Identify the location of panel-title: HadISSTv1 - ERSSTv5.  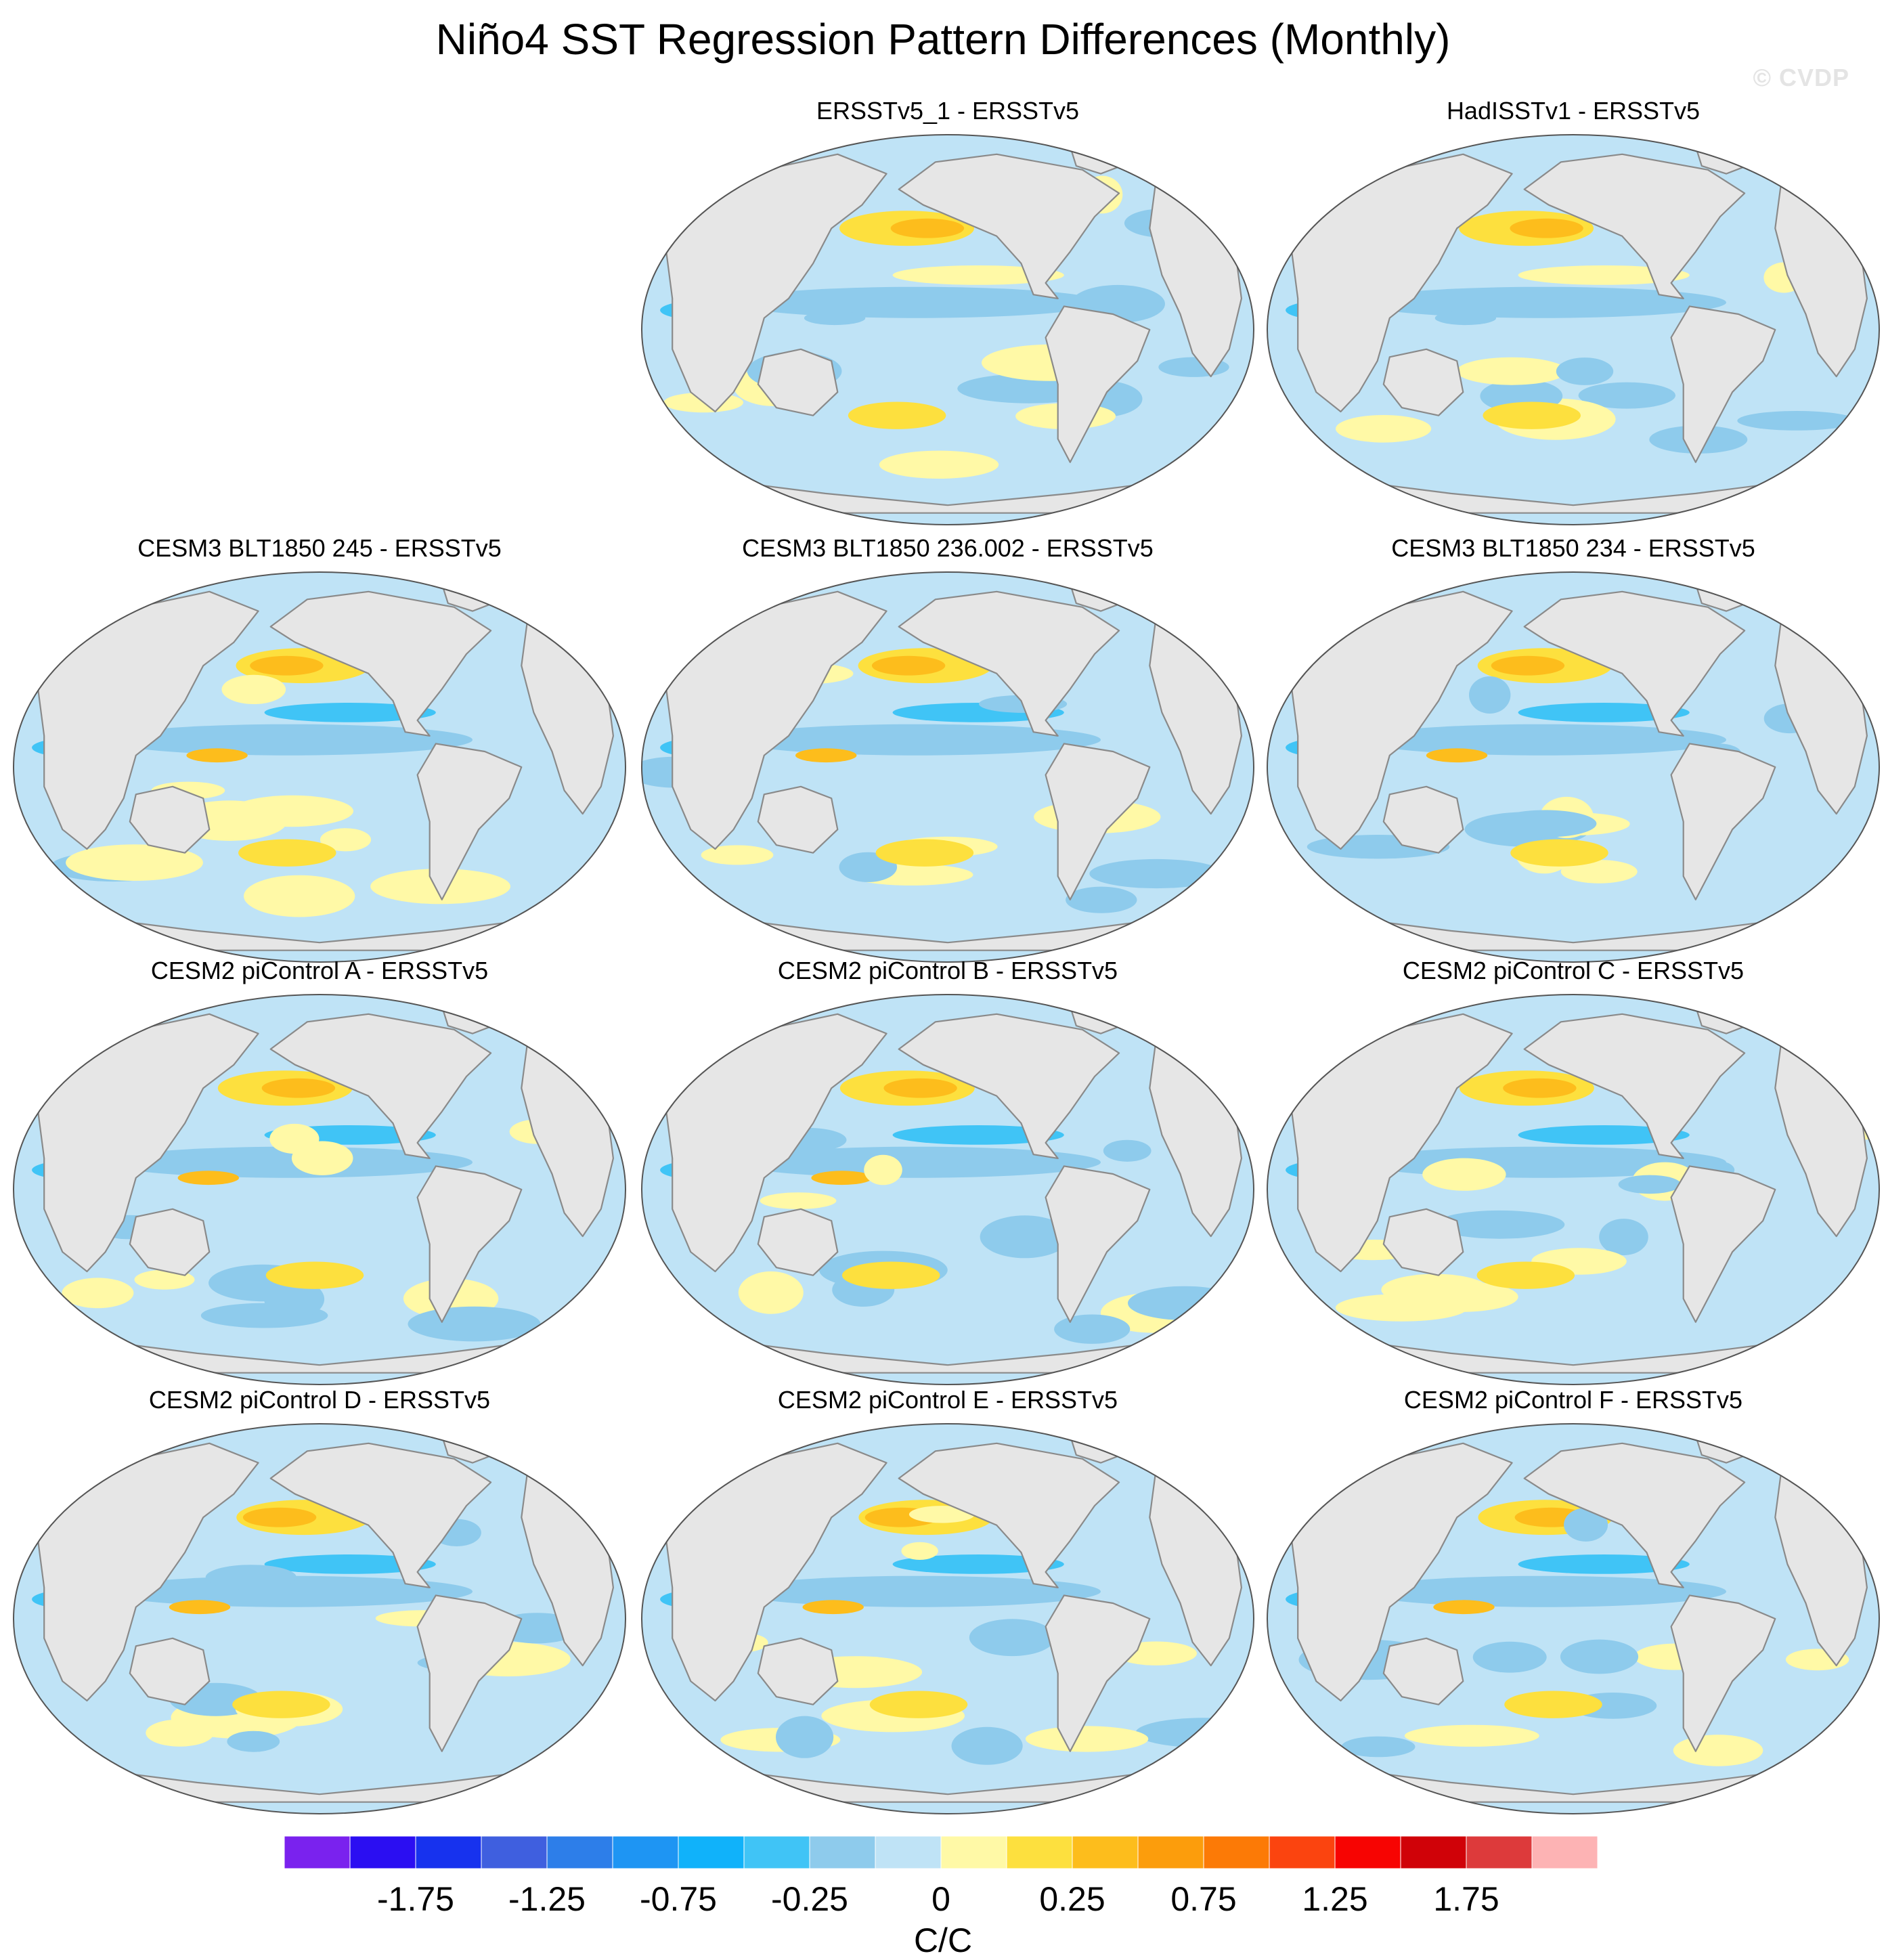
(1573, 111).